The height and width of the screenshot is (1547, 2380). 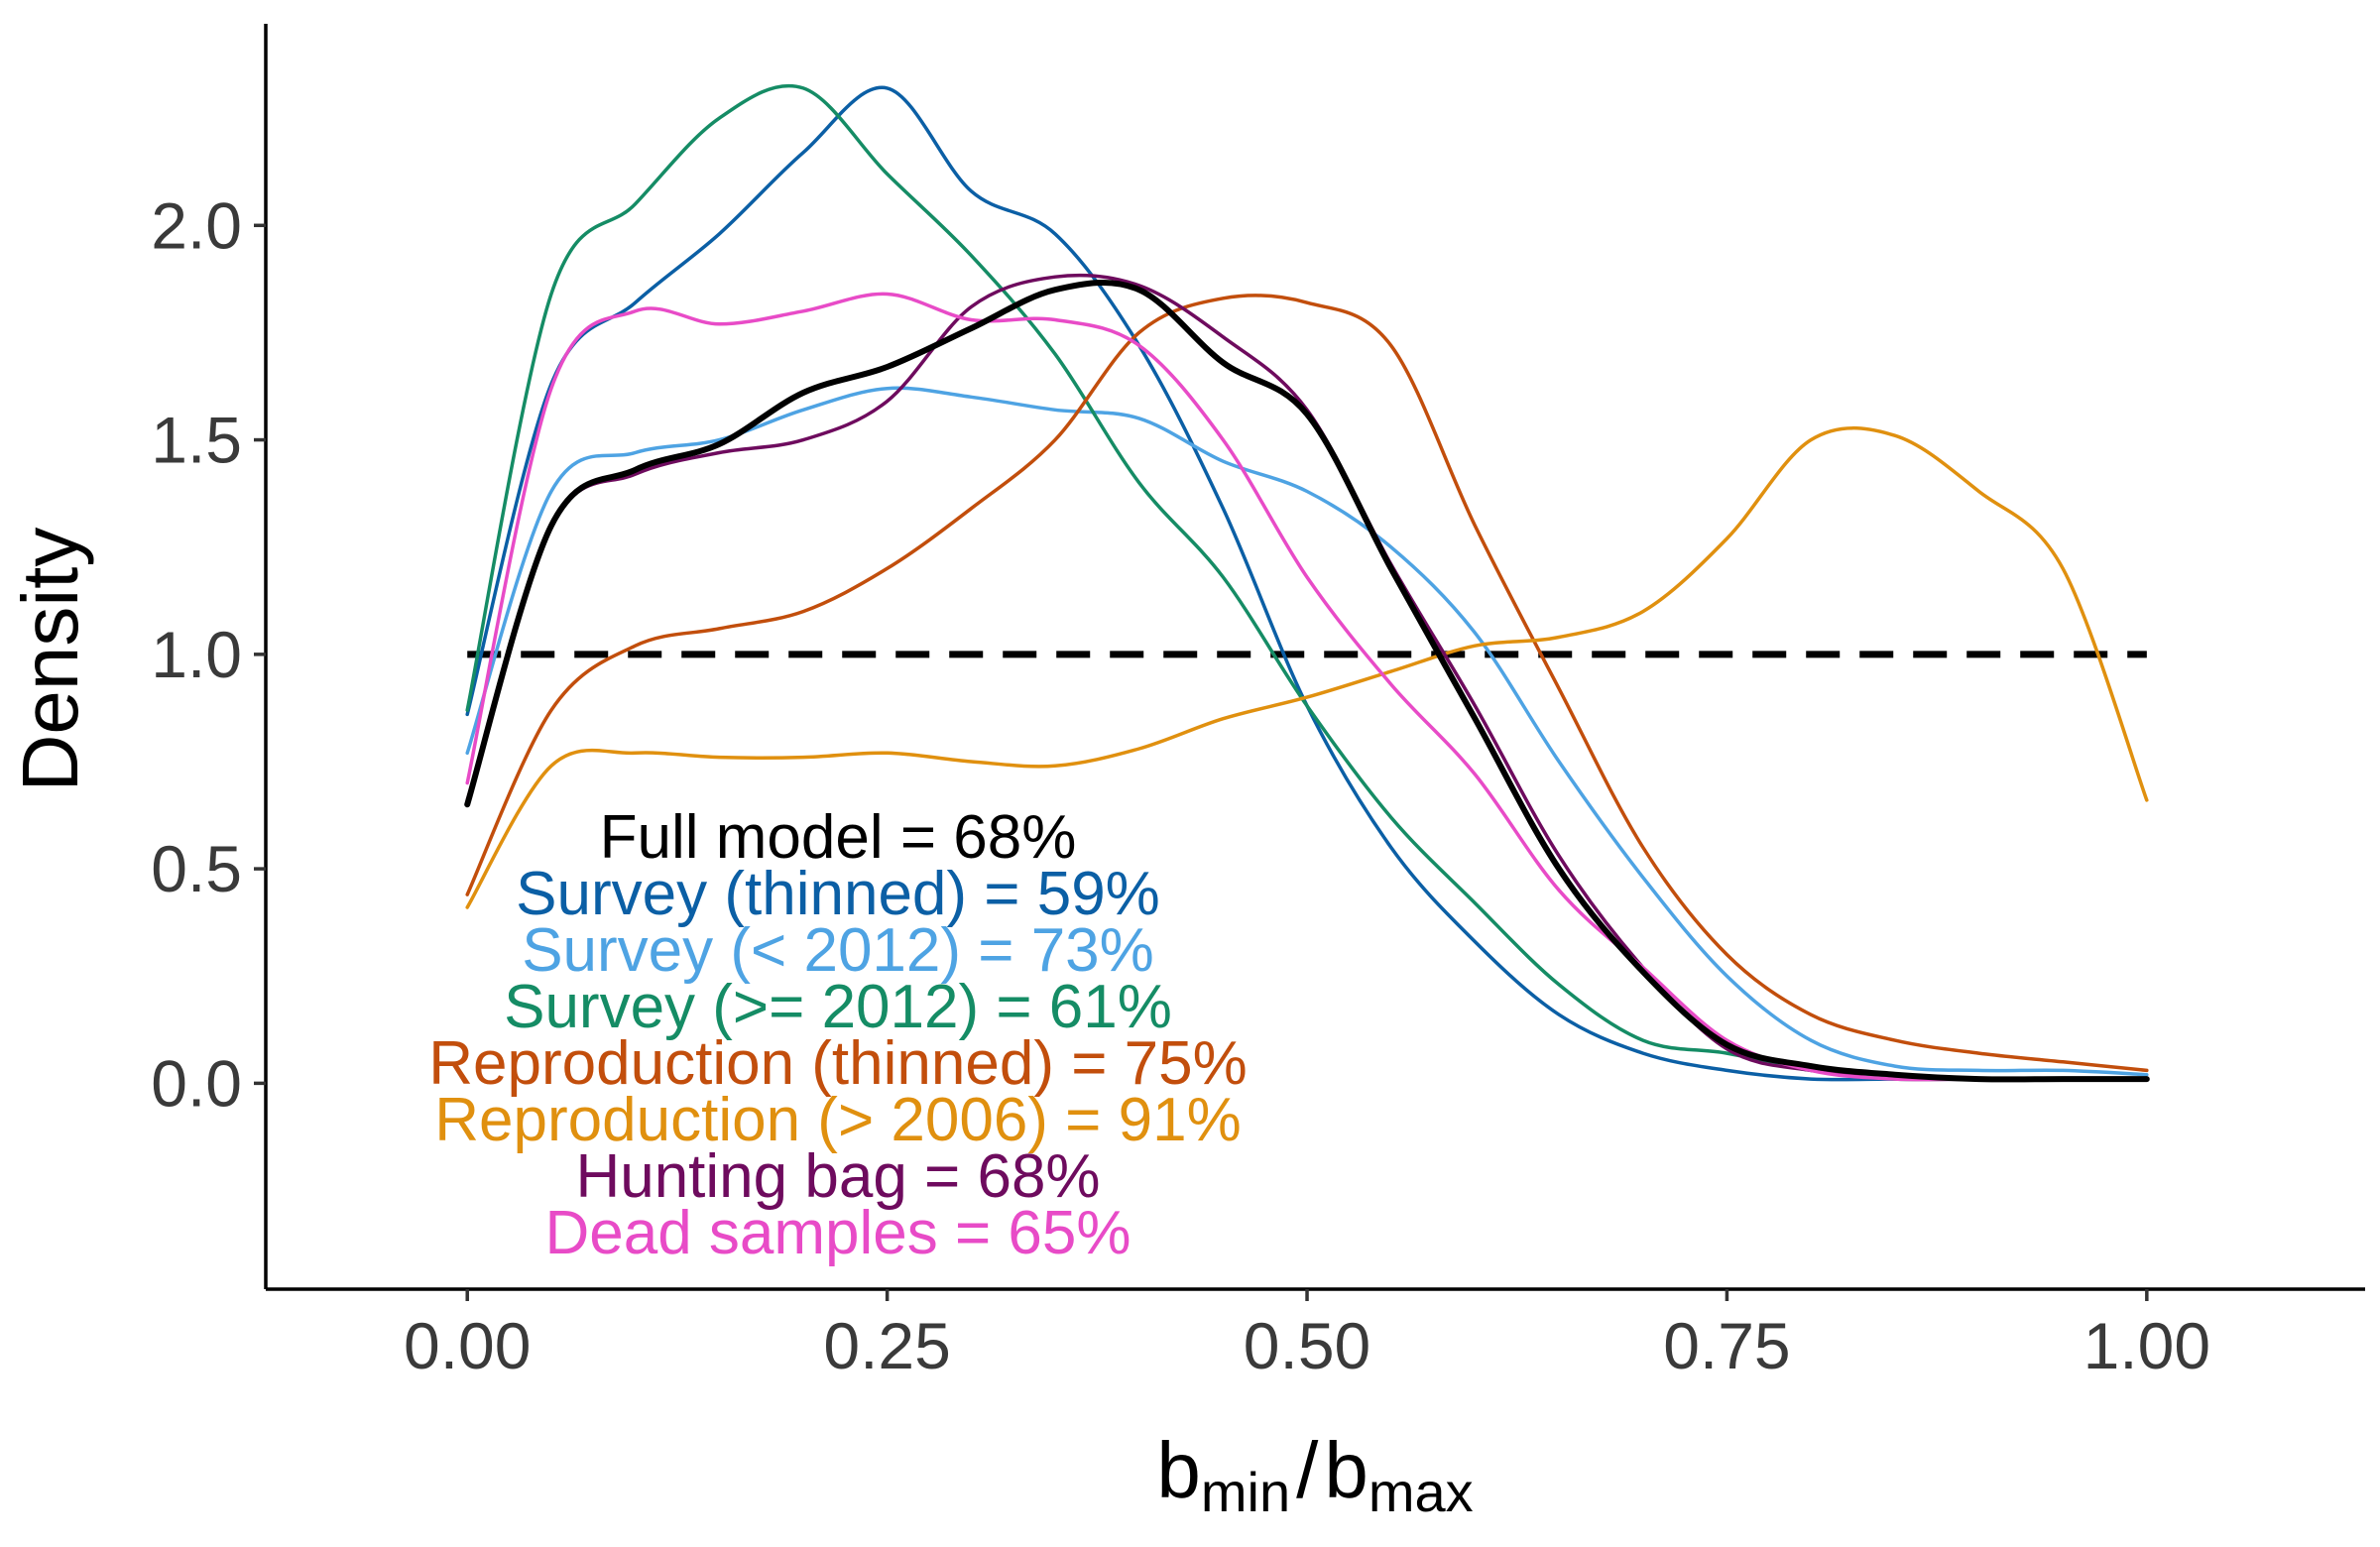 What do you see at coordinates (1307, 1345) in the screenshot?
I see `x-tick-label: 0.50` at bounding box center [1307, 1345].